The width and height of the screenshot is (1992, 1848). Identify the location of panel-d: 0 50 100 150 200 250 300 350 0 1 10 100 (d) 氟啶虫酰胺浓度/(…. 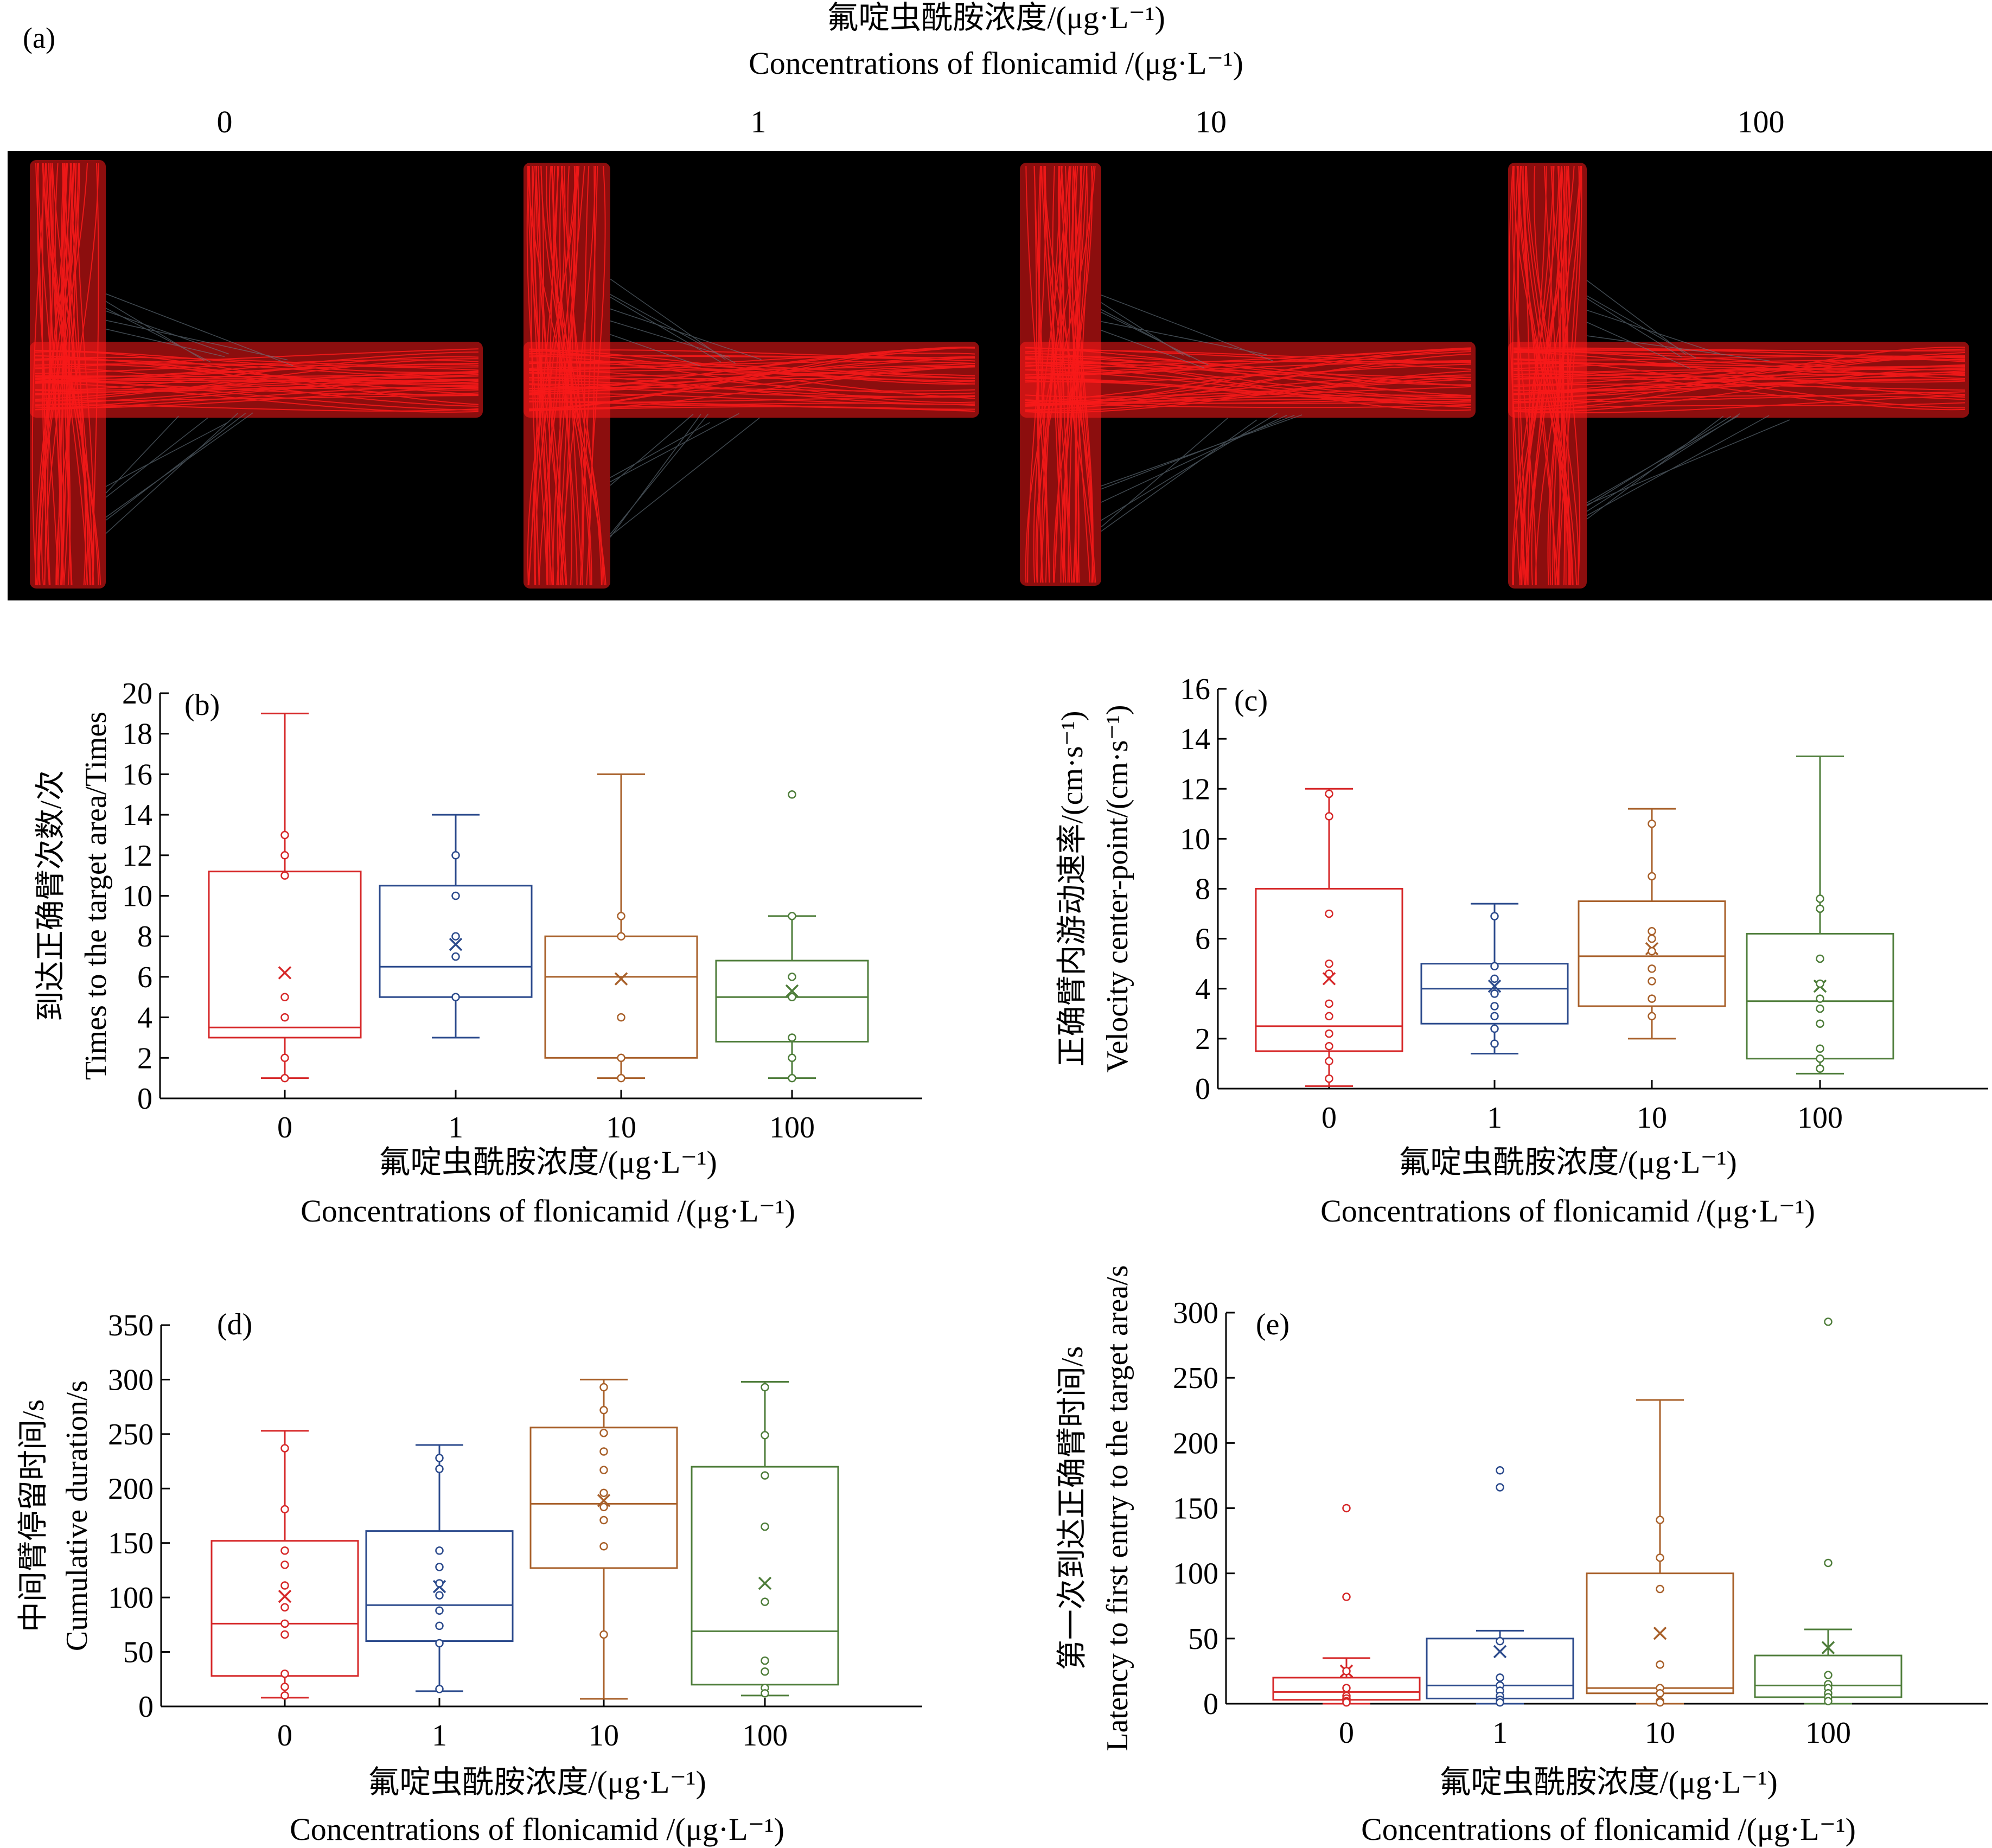
(469, 1577).